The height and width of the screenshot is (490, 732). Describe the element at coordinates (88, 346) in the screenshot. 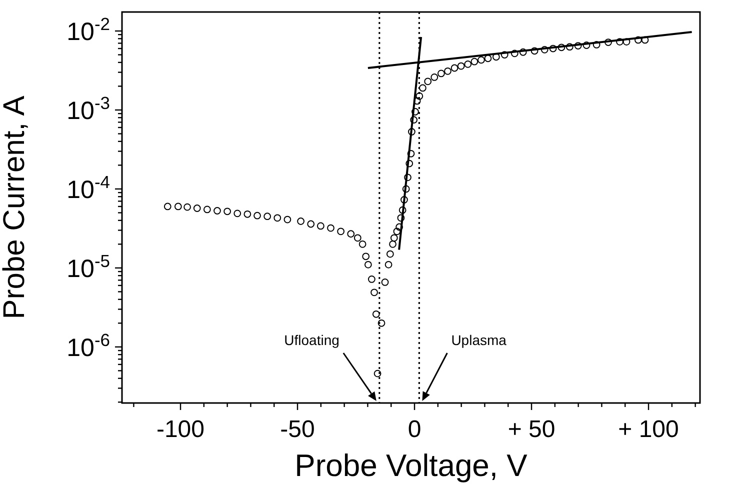

I see `y-tick-label: 10$^{-6}$` at that location.